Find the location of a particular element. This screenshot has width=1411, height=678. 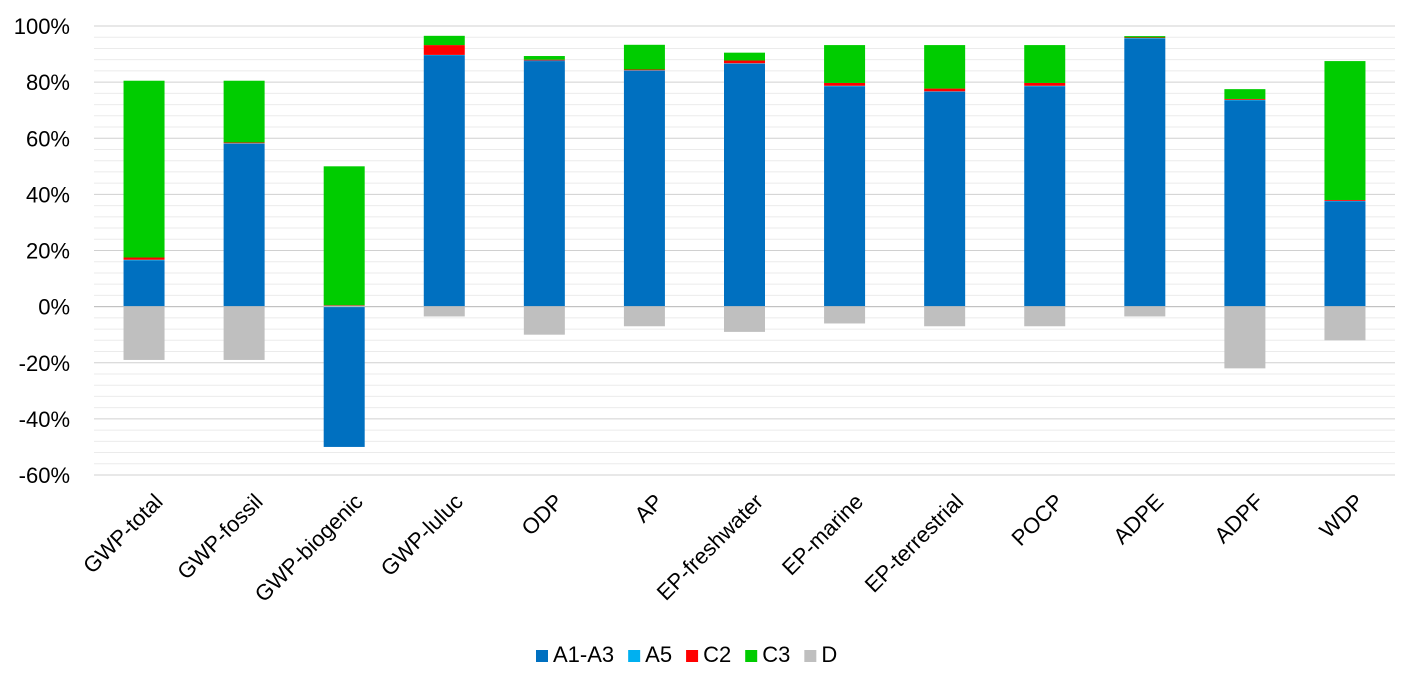

x-tick-label: EP-freshwater is located at coordinates (710, 547).